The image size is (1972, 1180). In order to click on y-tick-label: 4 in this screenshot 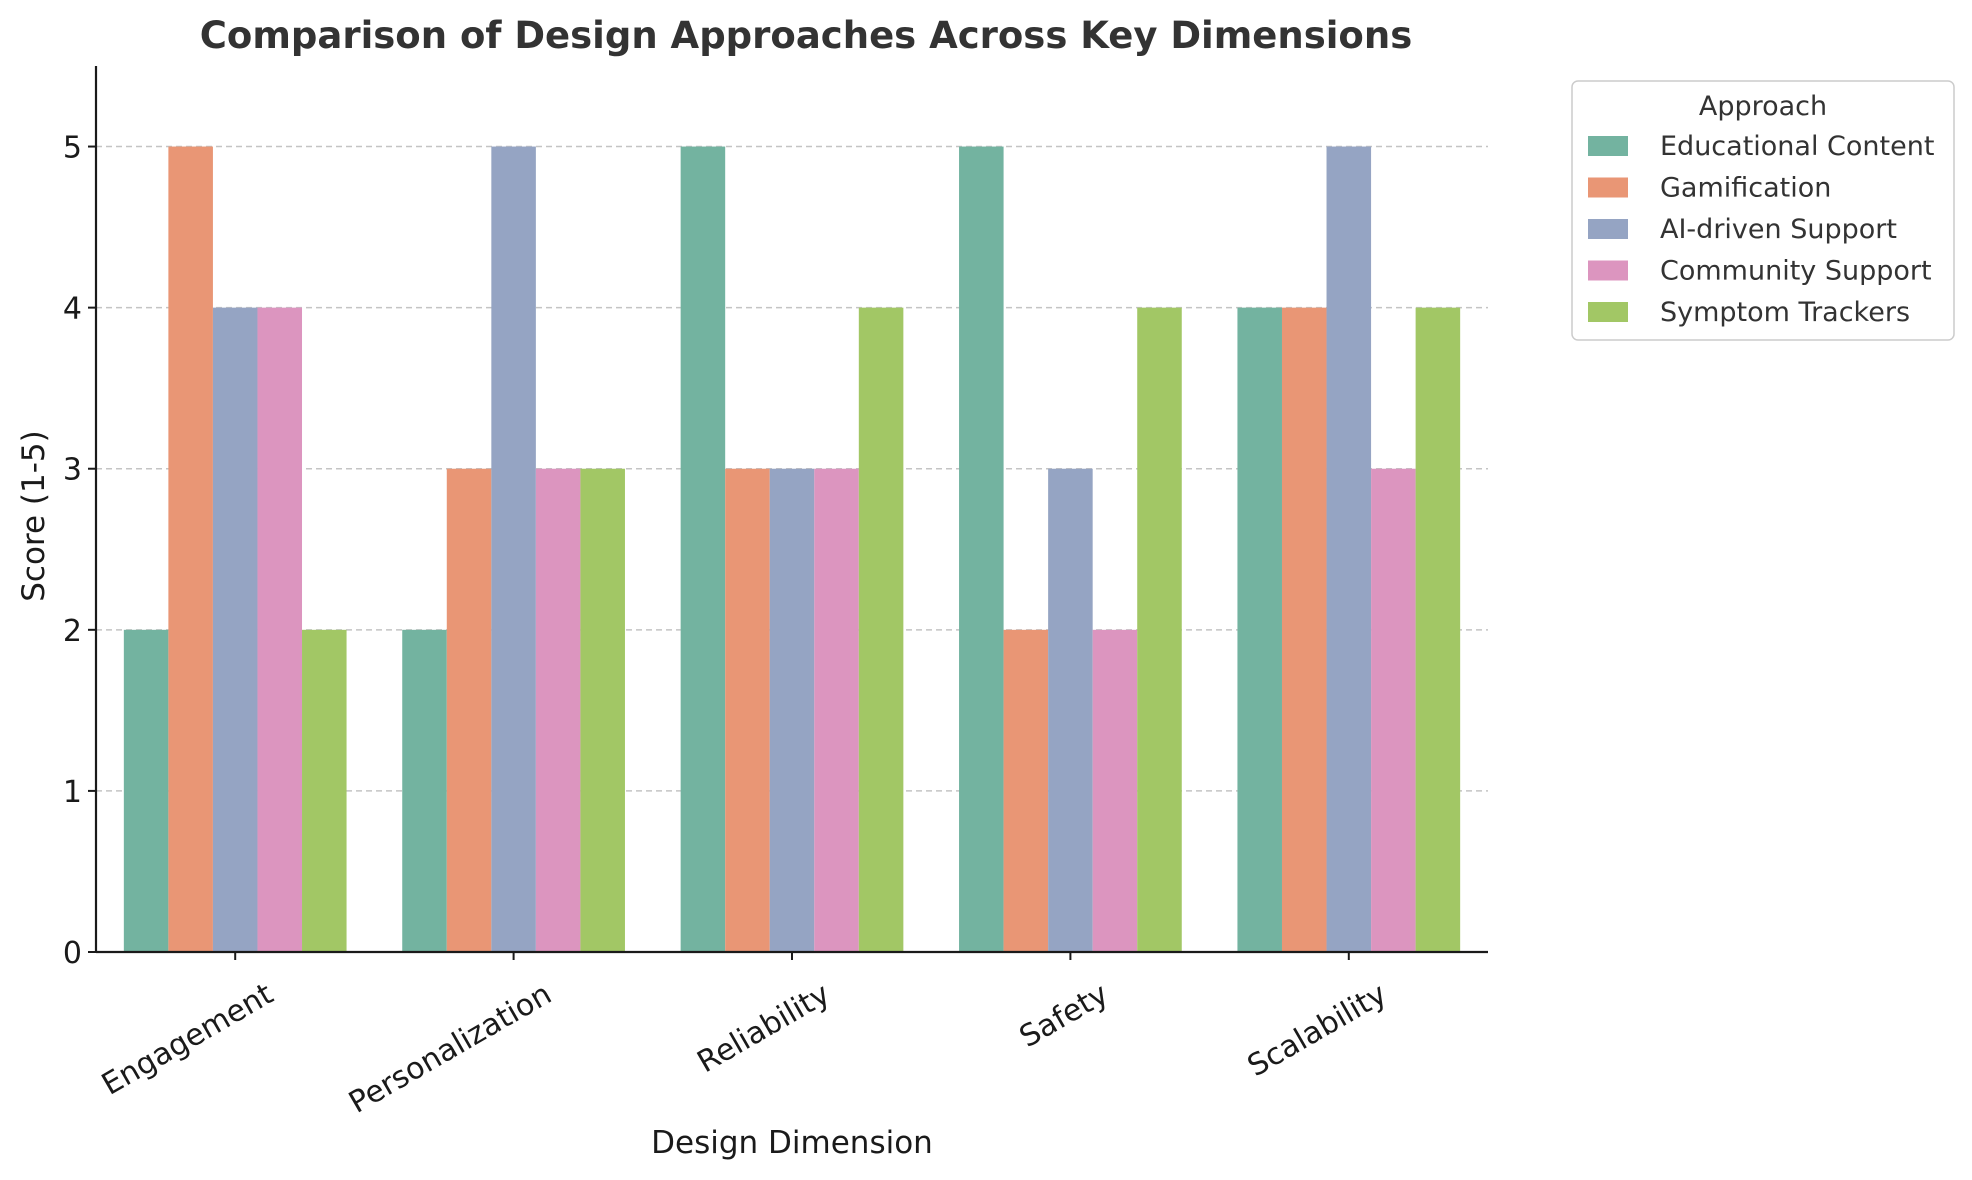, I will do `click(72, 309)`.